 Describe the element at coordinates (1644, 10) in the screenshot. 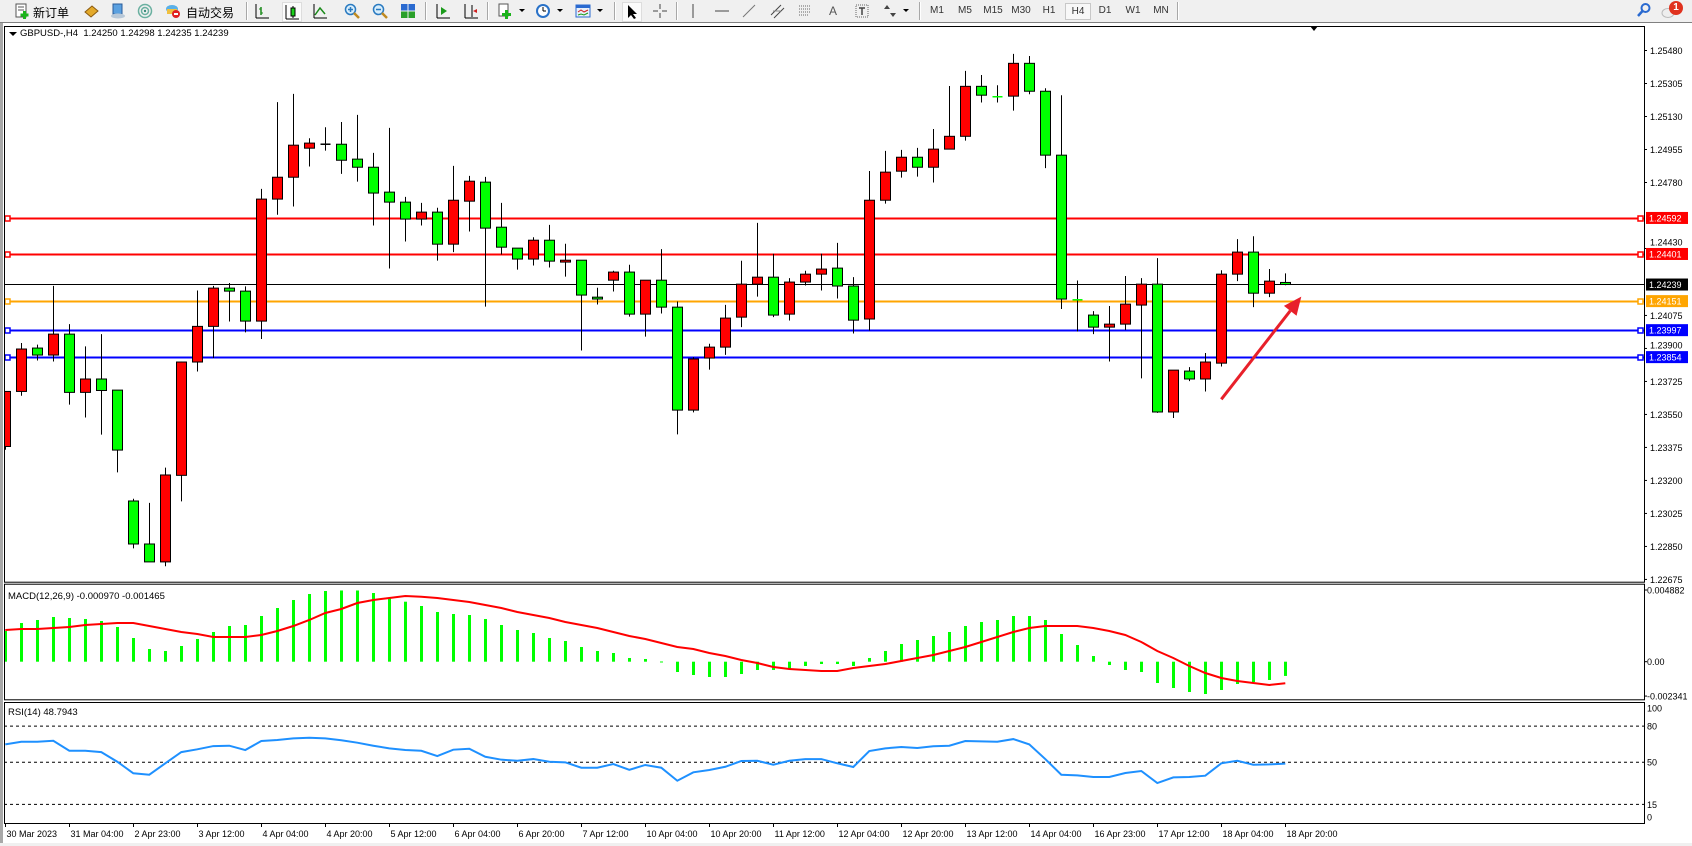

I see `search-button` at that location.